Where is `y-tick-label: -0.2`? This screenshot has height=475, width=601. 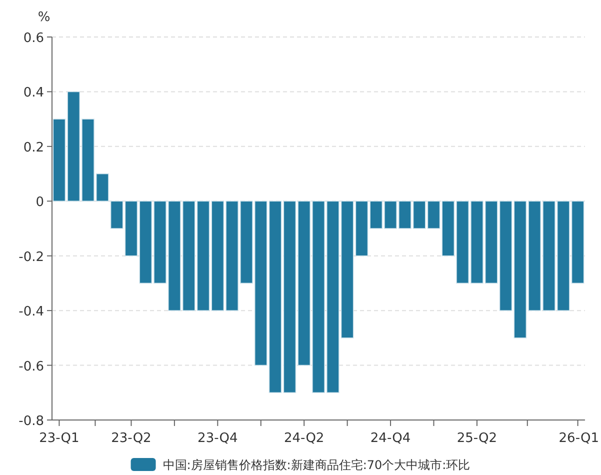
y-tick-label: -0.2 is located at coordinates (31, 257).